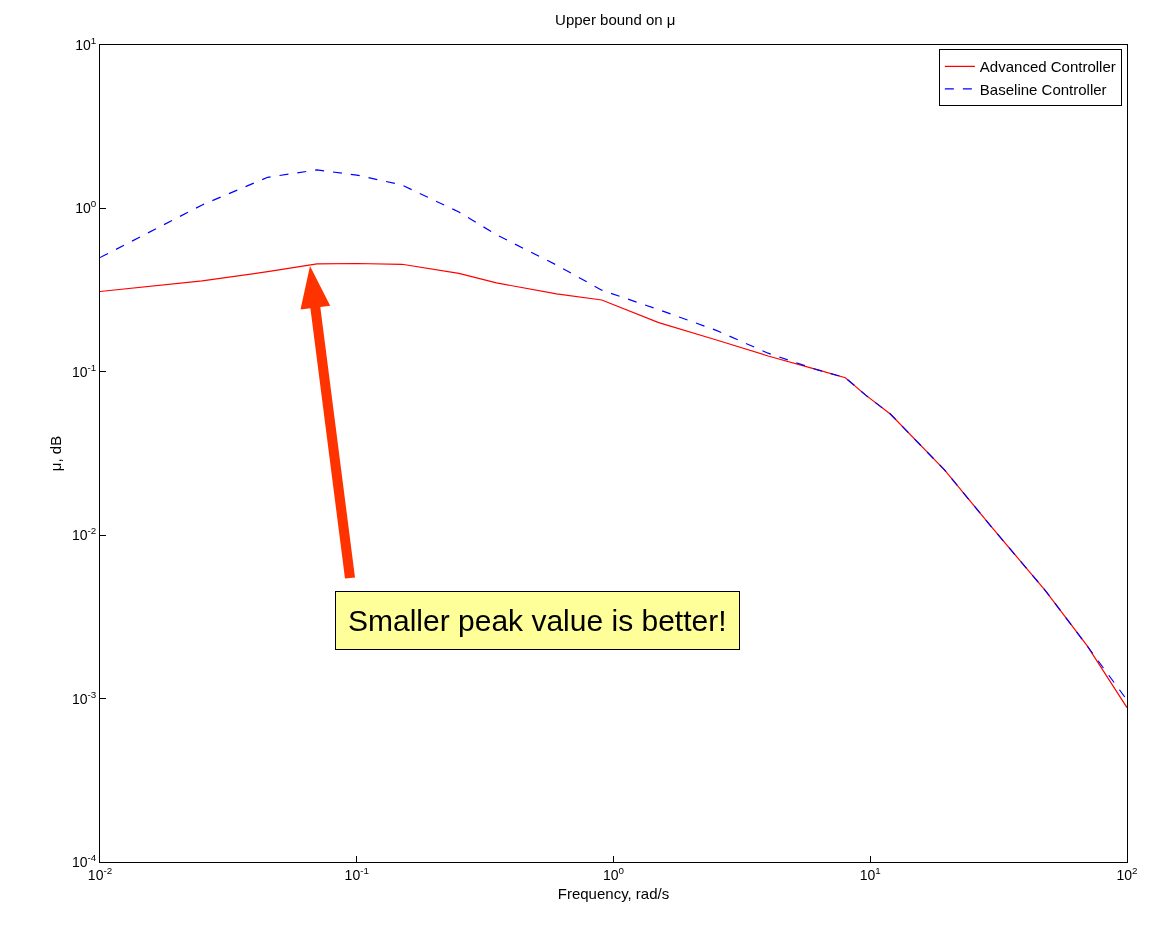 This screenshot has width=1150, height=934. What do you see at coordinates (613, 873) in the screenshot?
I see `x-tick-label: 10$^{0}$` at bounding box center [613, 873].